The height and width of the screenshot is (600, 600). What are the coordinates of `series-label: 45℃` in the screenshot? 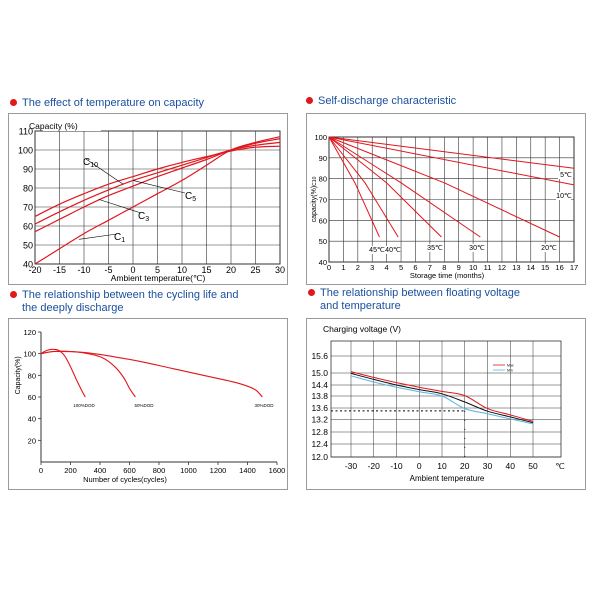 It's located at (377, 250).